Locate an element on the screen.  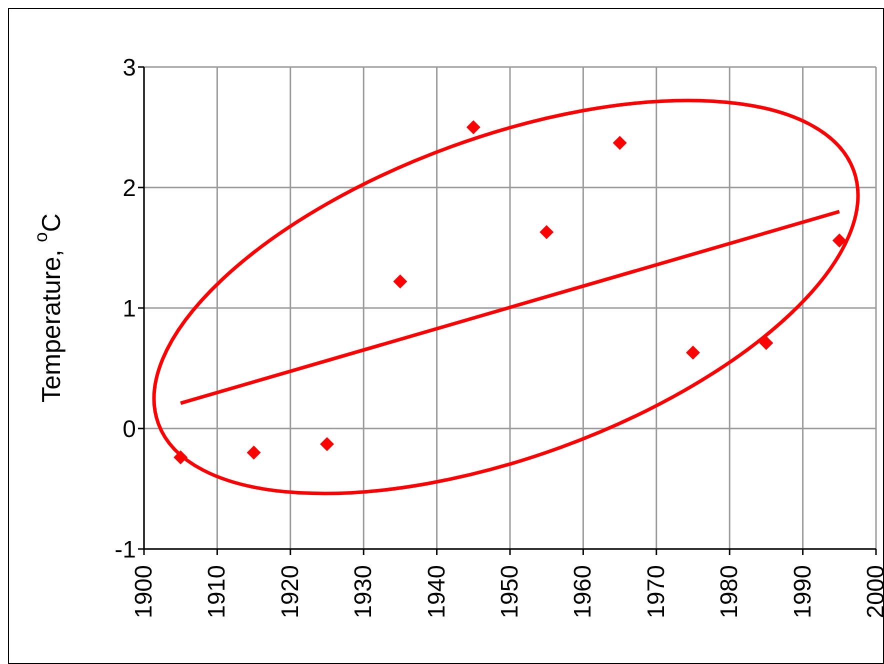
x-tick-label: 1930 is located at coordinates (364, 591).